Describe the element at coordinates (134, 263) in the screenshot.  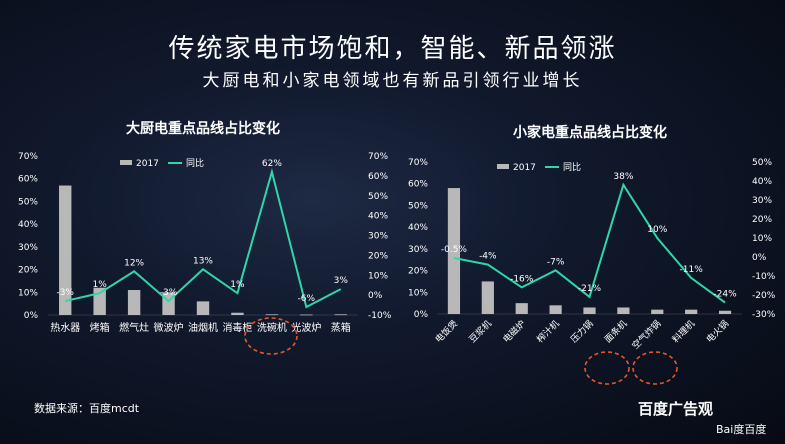
I see `data-label: 12%` at that location.